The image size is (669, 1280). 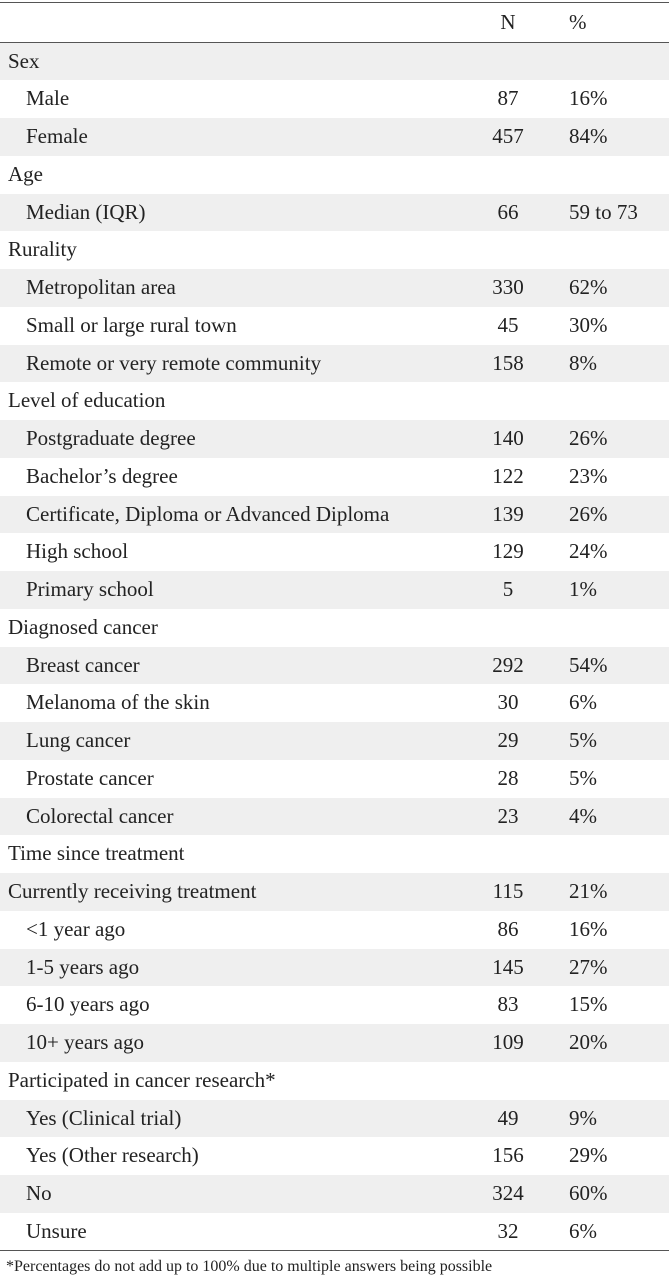 What do you see at coordinates (508, 438) in the screenshot?
I see `count-cell: 140` at bounding box center [508, 438].